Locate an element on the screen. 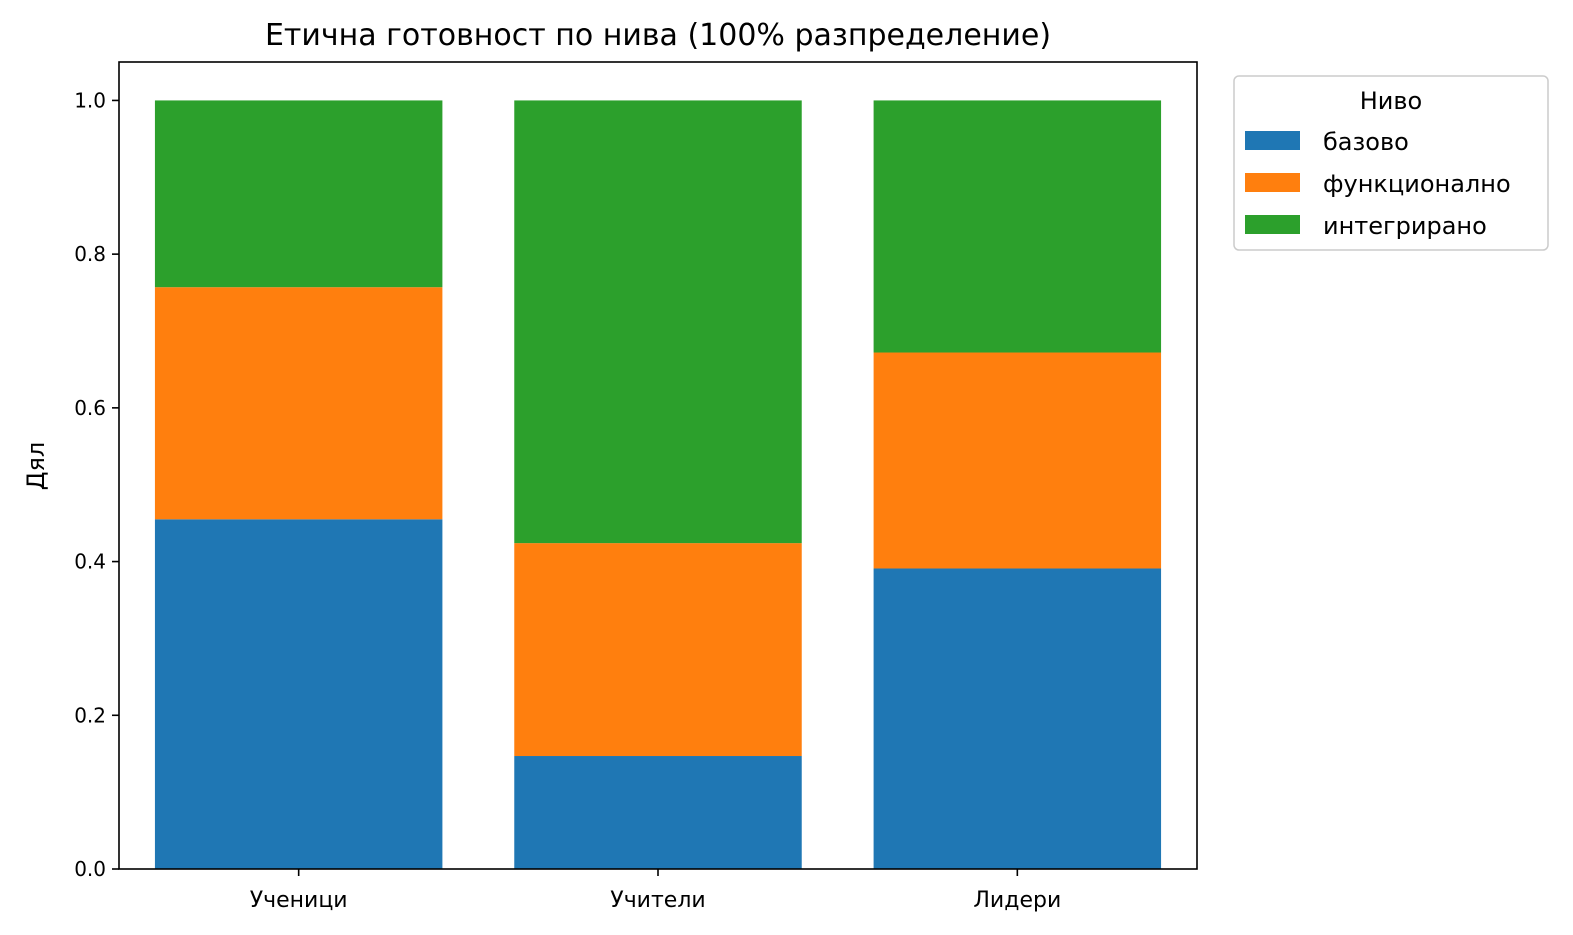 This screenshot has height=935, width=1573. legend-title: Ниво is located at coordinates (1391, 101).